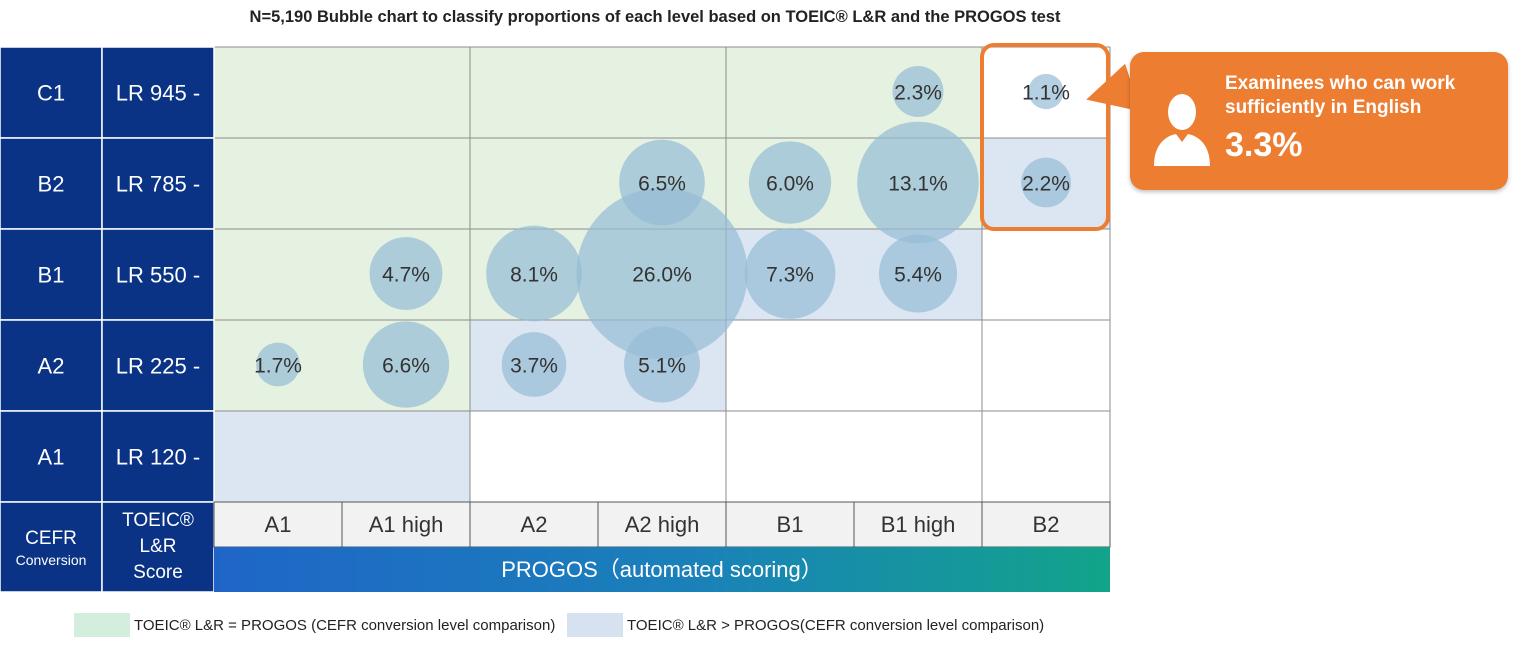 This screenshot has width=1518, height=646. I want to click on x-tick-label: B1 high, so click(918, 524).